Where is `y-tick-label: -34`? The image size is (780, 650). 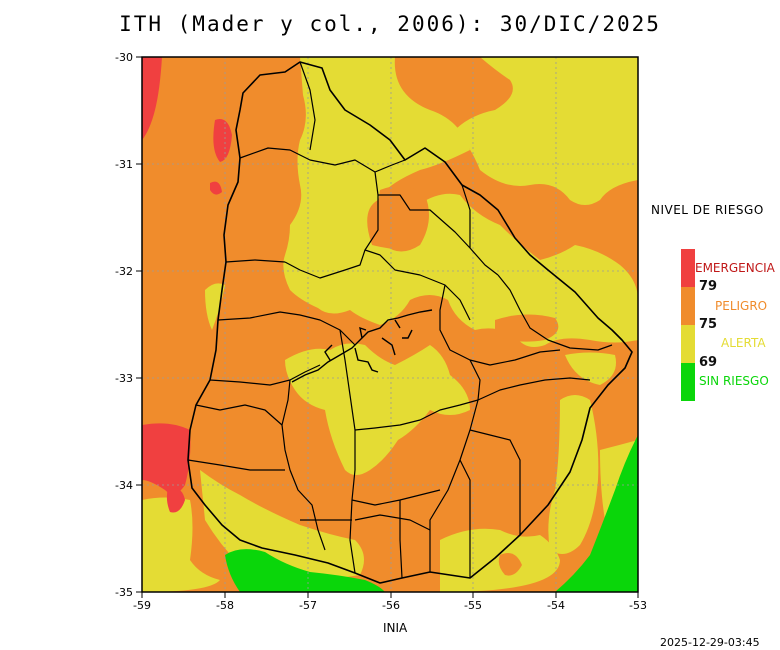 y-tick-label: -34 is located at coordinates (124, 485).